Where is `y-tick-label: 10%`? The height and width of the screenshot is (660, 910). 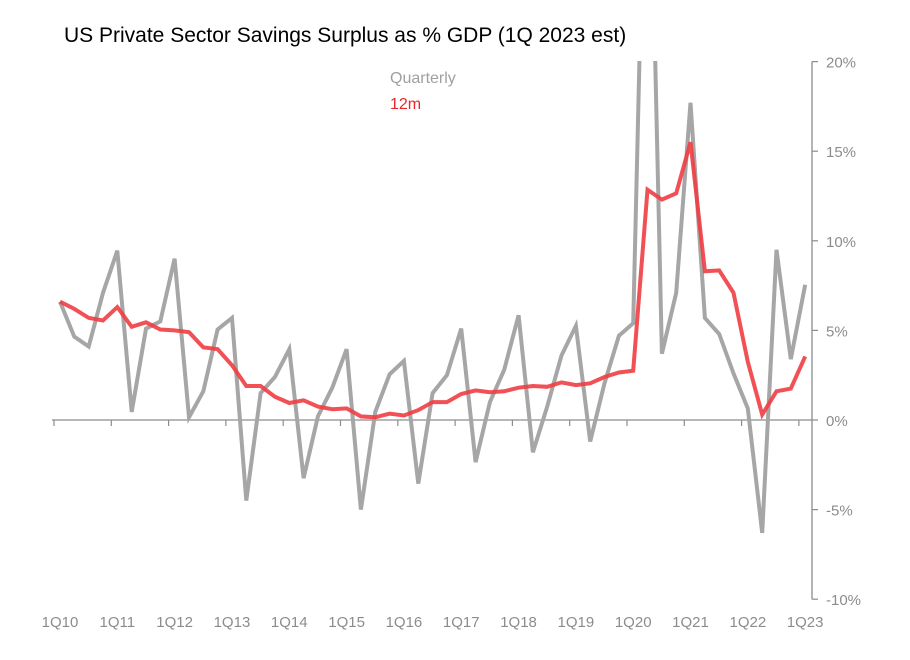
y-tick-label: 10% is located at coordinates (841, 242).